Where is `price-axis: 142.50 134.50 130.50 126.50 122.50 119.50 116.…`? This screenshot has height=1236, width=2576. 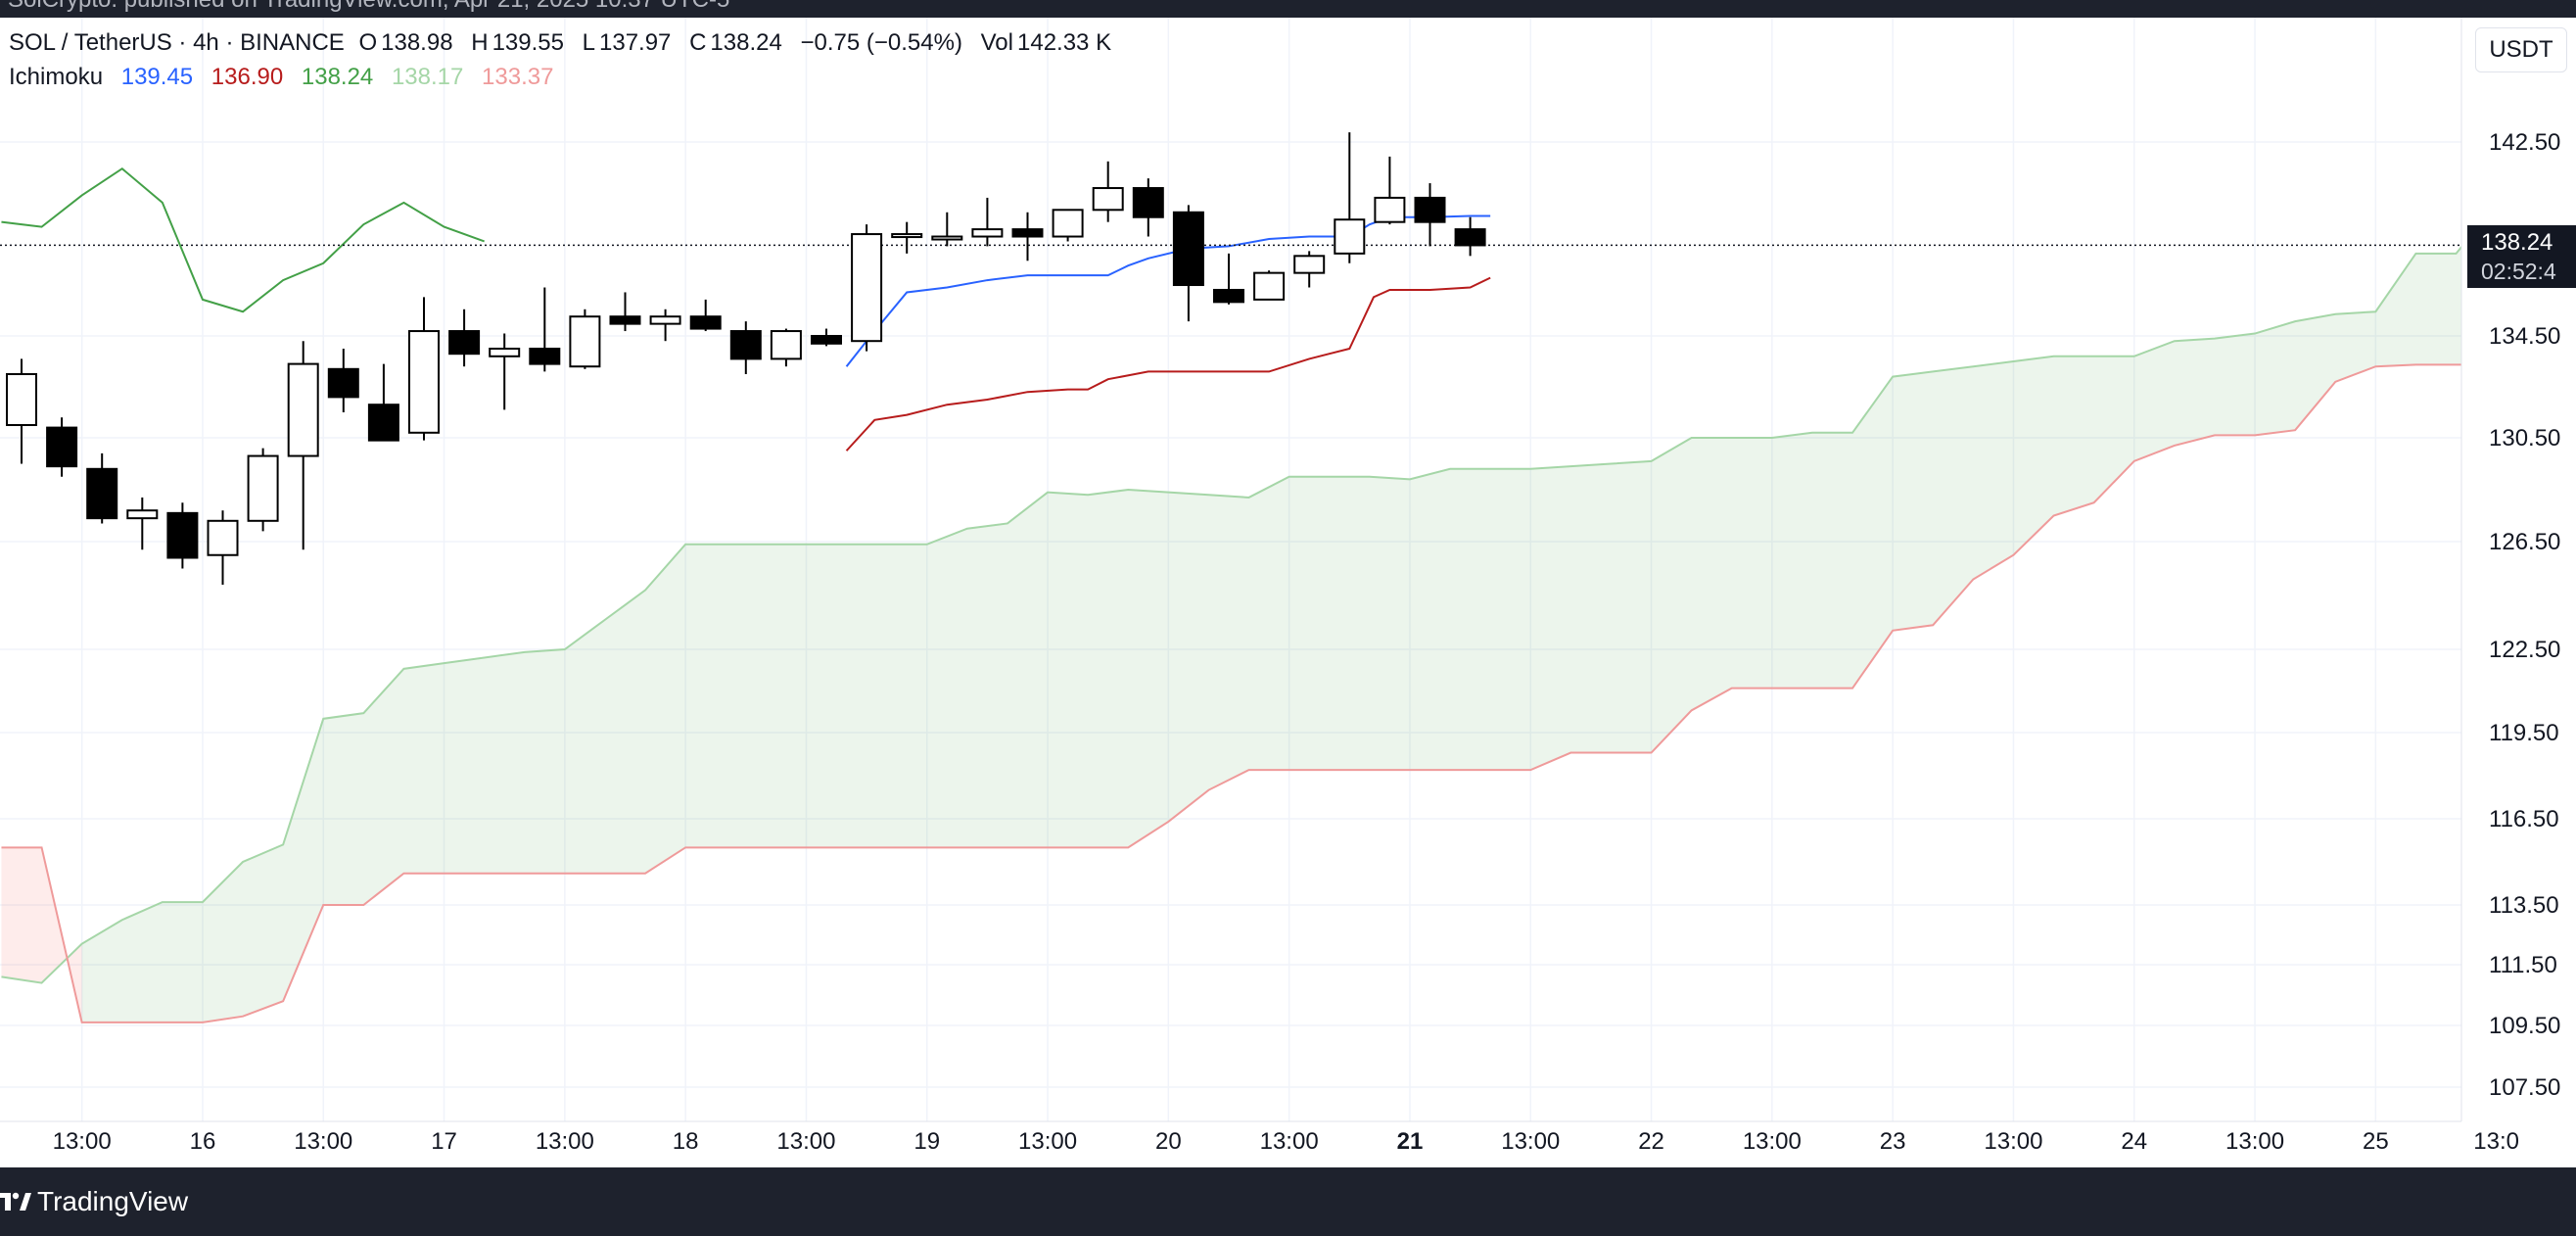
price-axis: 142.50 134.50 130.50 126.50 122.50 119.50 116.… is located at coordinates (2518, 592).